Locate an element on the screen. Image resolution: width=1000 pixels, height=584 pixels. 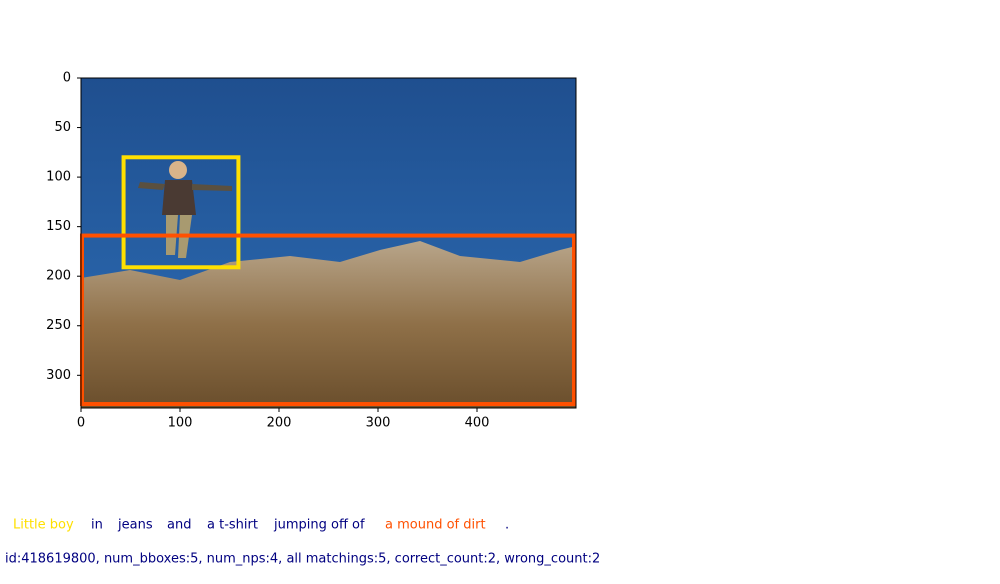
y-tick-label: 0 is located at coordinates (67, 78).